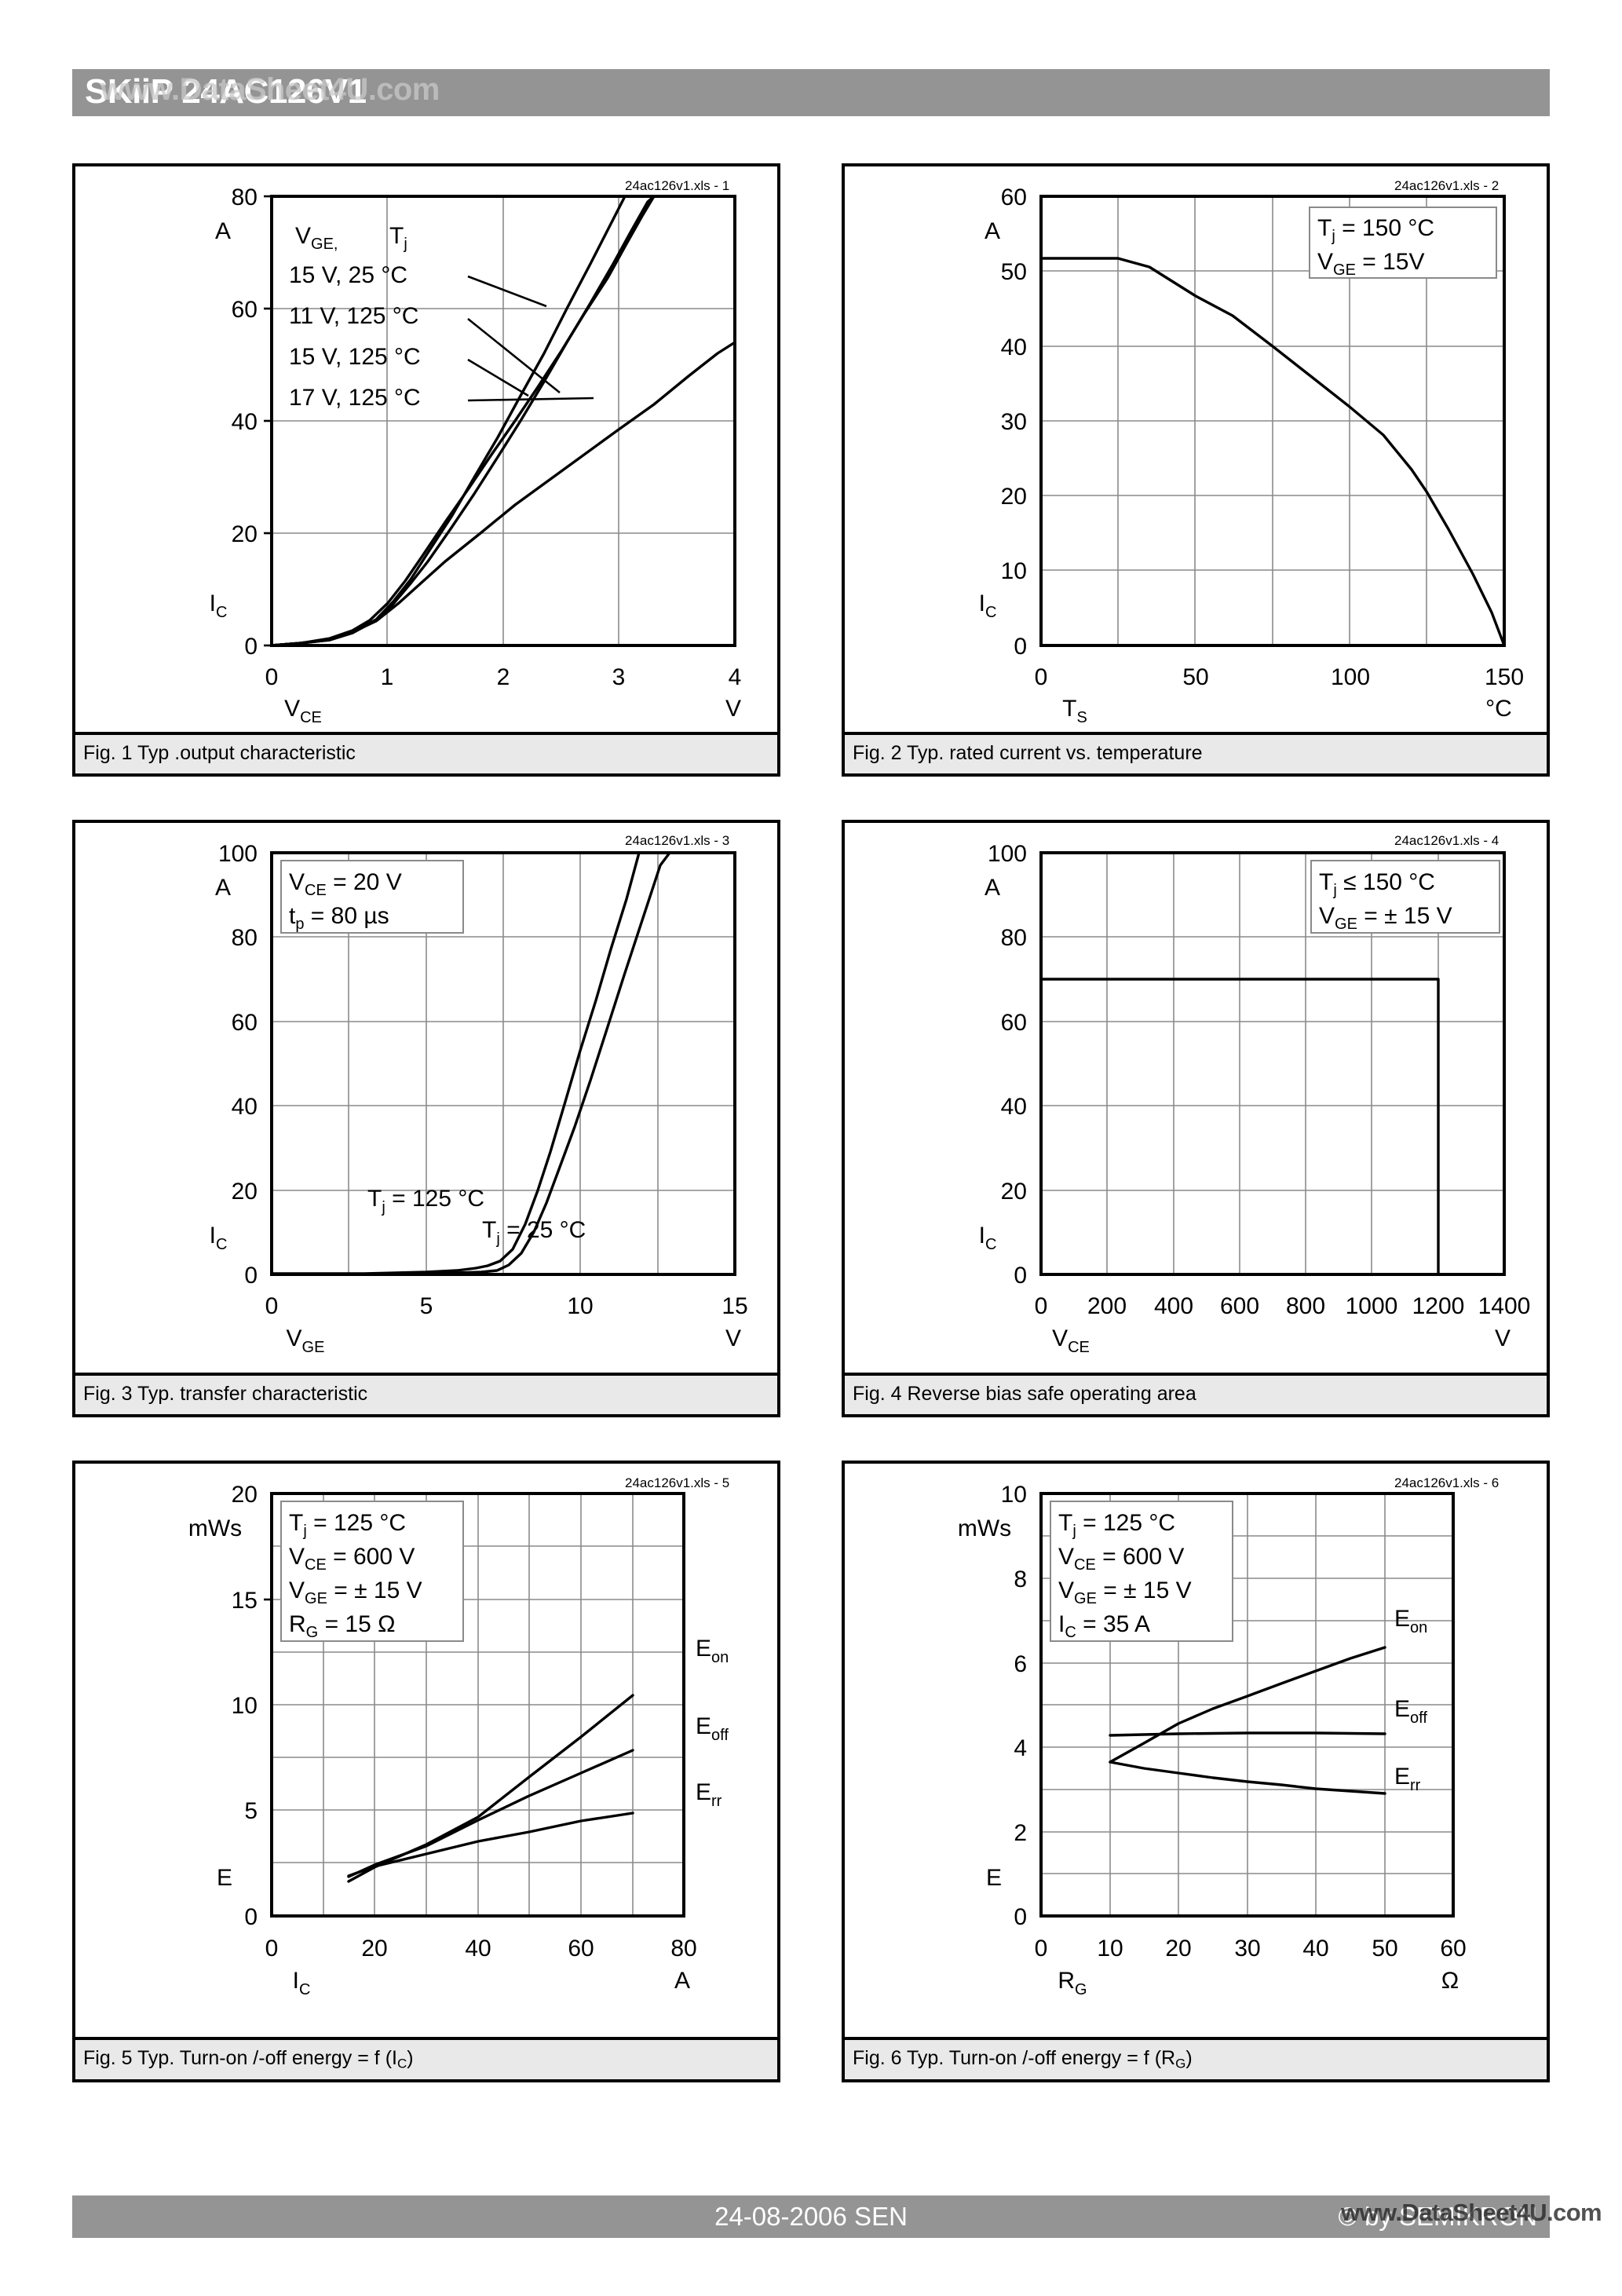 The height and width of the screenshot is (2296, 1622). What do you see at coordinates (1014, 1107) in the screenshot?
I see `y-tick-label: 40` at bounding box center [1014, 1107].